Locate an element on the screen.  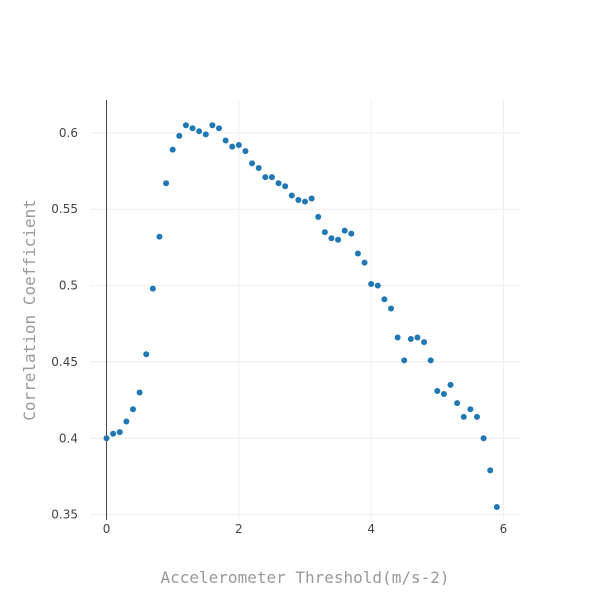
y-tick-label: 0.55 is located at coordinates (64, 209).